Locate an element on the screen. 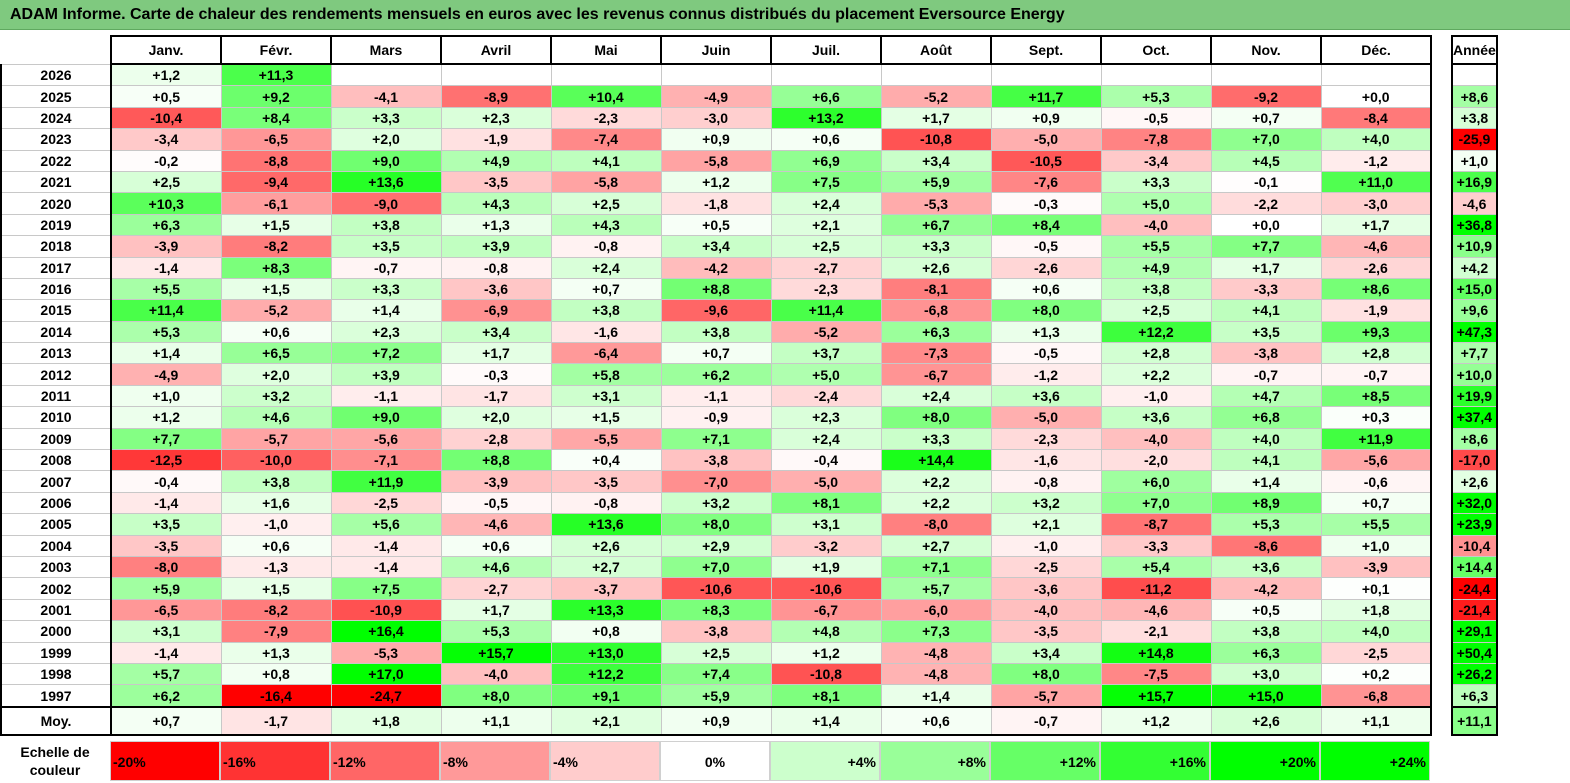  color-scale-step: -16% is located at coordinates (275, 761).